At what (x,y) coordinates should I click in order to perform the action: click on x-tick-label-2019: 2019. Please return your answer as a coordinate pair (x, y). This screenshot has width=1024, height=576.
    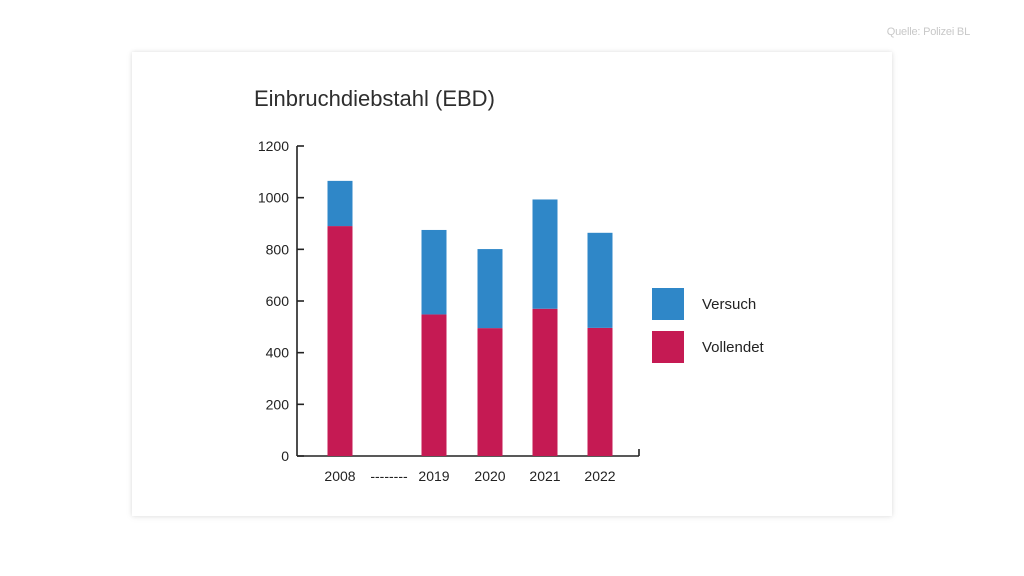
    Looking at the image, I should click on (433, 476).